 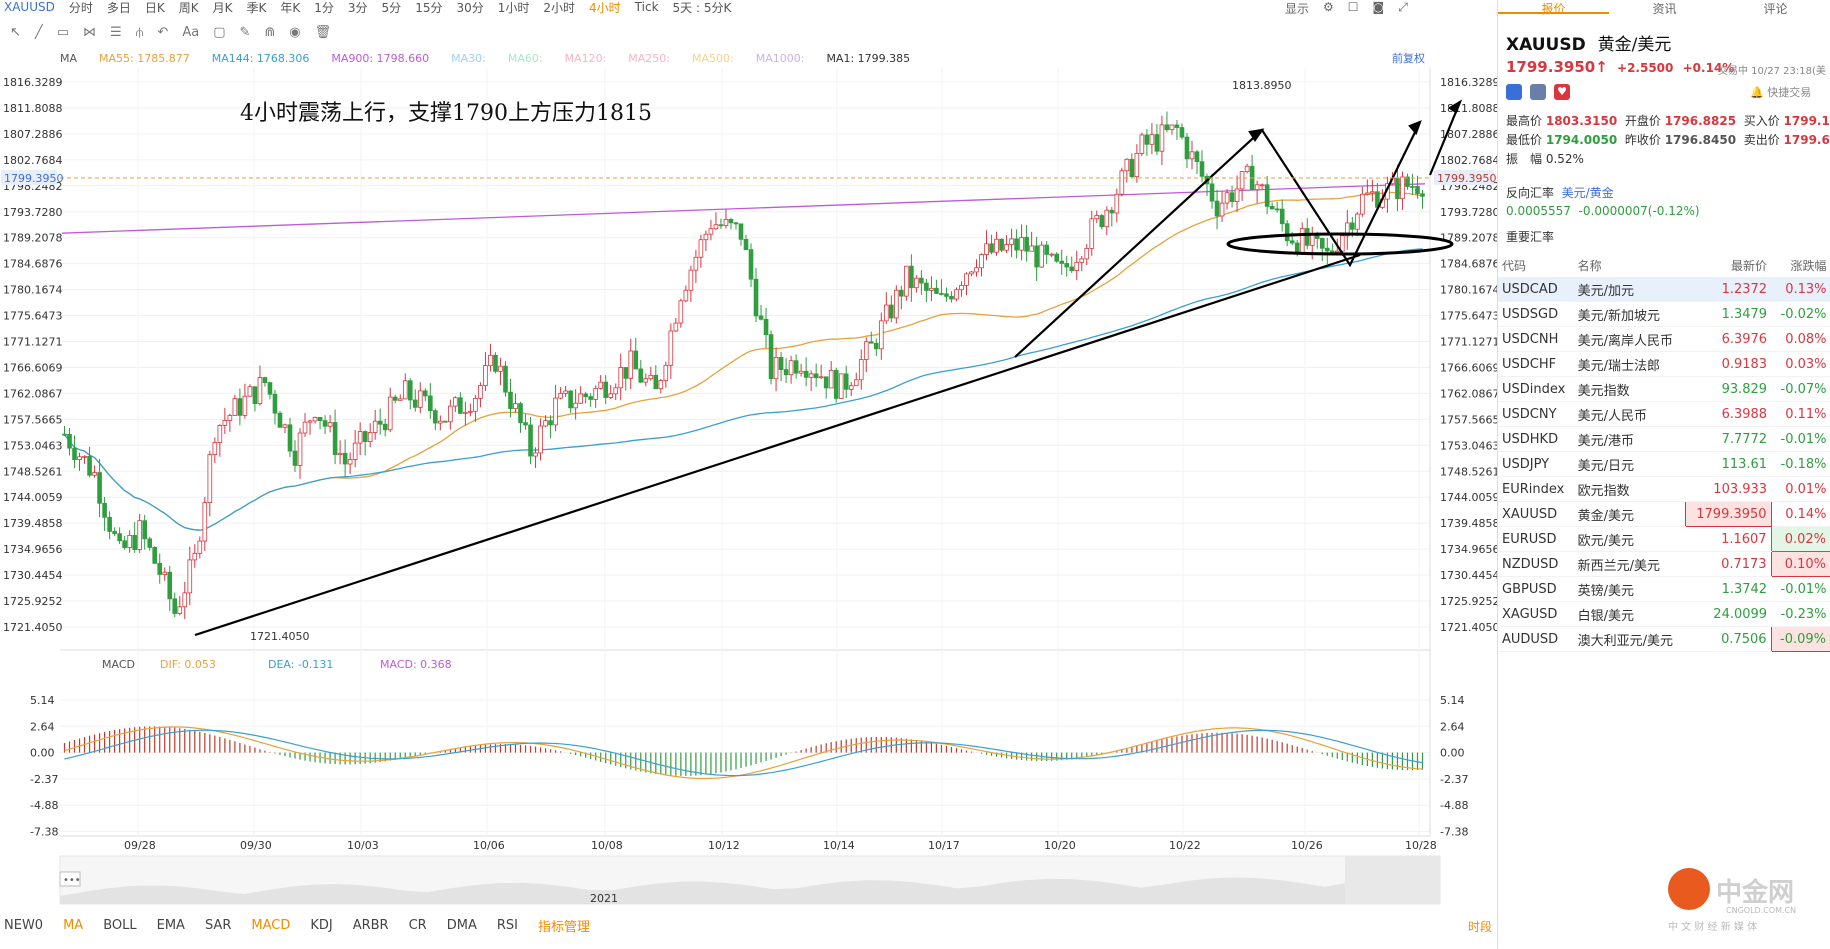 I want to click on col-code: 代码, so click(x=1514, y=265).